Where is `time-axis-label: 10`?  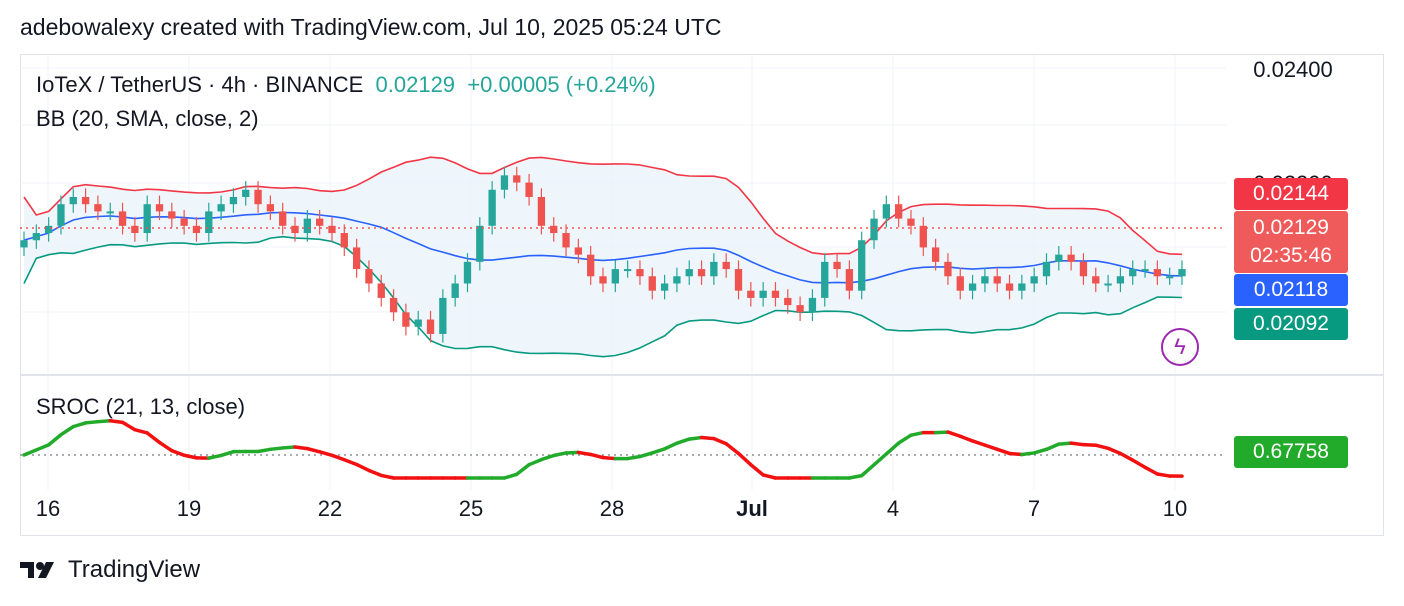 time-axis-label: 10 is located at coordinates (1175, 508).